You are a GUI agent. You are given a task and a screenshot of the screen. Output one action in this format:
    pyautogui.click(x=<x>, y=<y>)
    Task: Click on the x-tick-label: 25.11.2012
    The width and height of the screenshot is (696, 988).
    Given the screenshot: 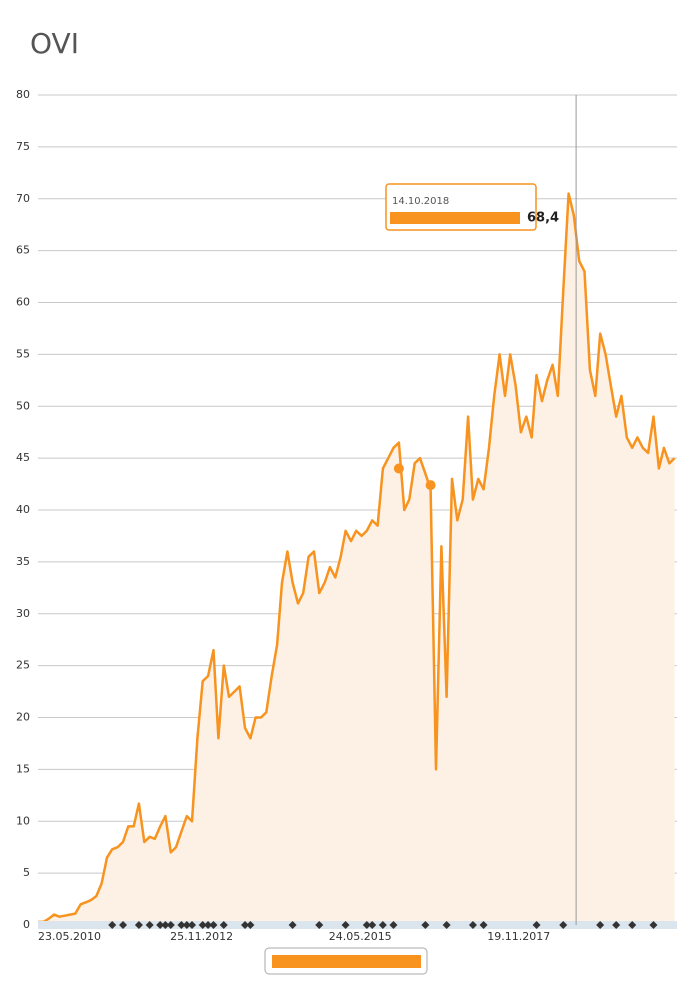 What is the action you would take?
    pyautogui.click(x=201, y=936)
    